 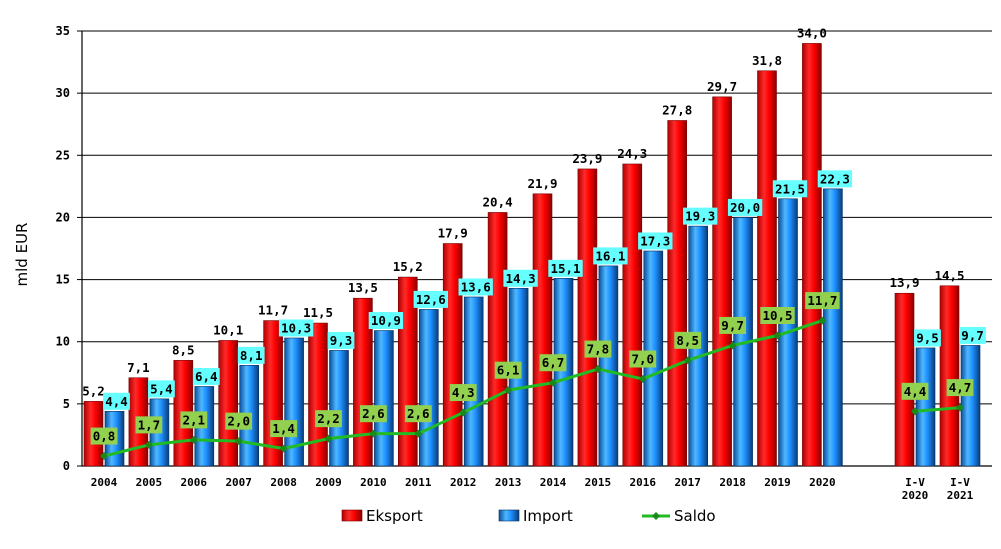 I want to click on label-saldo-text: 2,2, so click(x=328, y=418).